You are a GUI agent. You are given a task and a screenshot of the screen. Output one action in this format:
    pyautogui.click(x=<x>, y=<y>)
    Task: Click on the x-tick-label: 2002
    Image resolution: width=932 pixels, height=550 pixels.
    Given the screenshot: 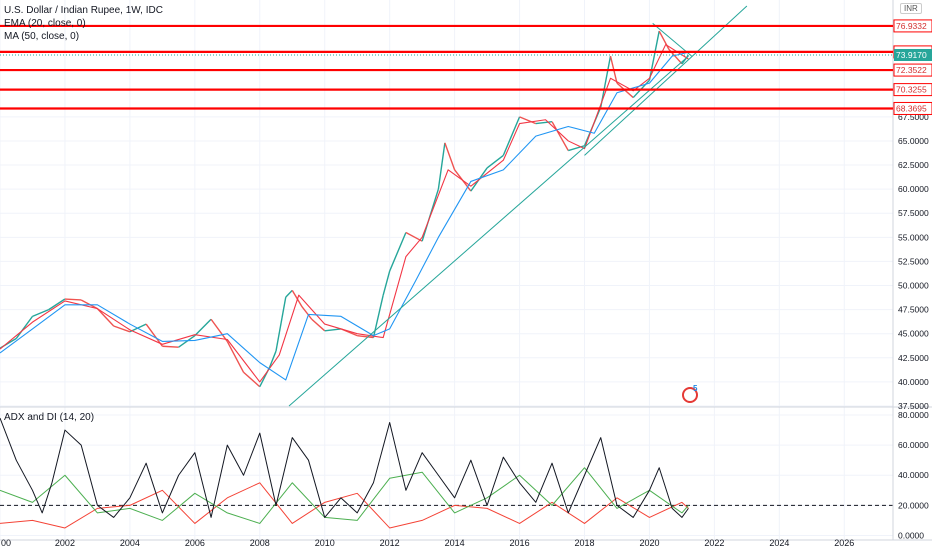 What is the action you would take?
    pyautogui.click(x=65, y=543)
    